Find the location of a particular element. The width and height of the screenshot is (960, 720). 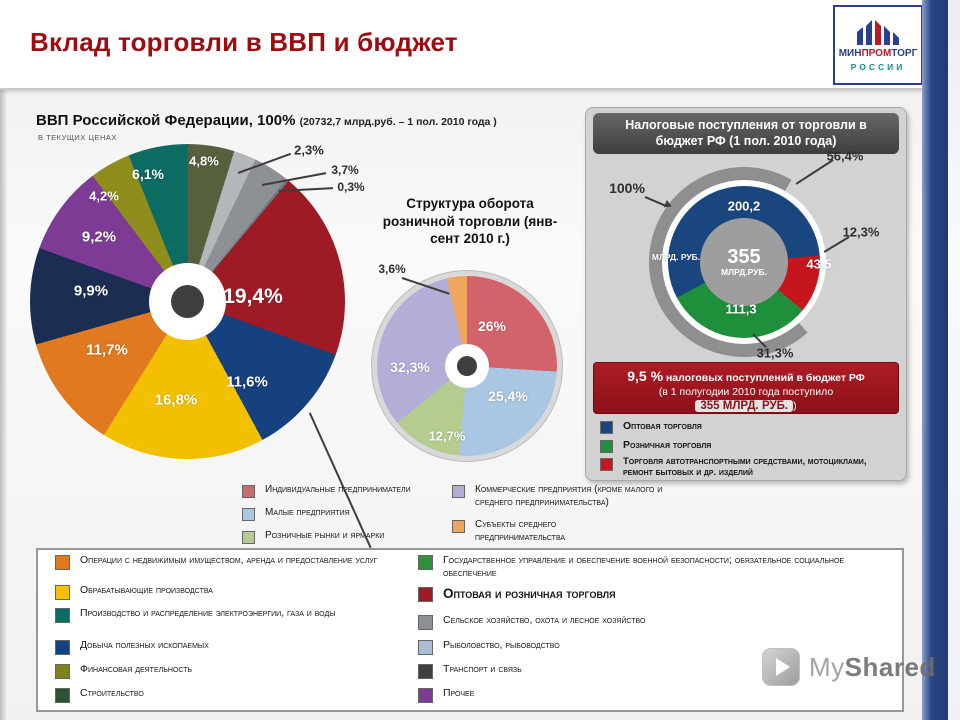

pie-slice-label: 9,9% is located at coordinates (91, 291).